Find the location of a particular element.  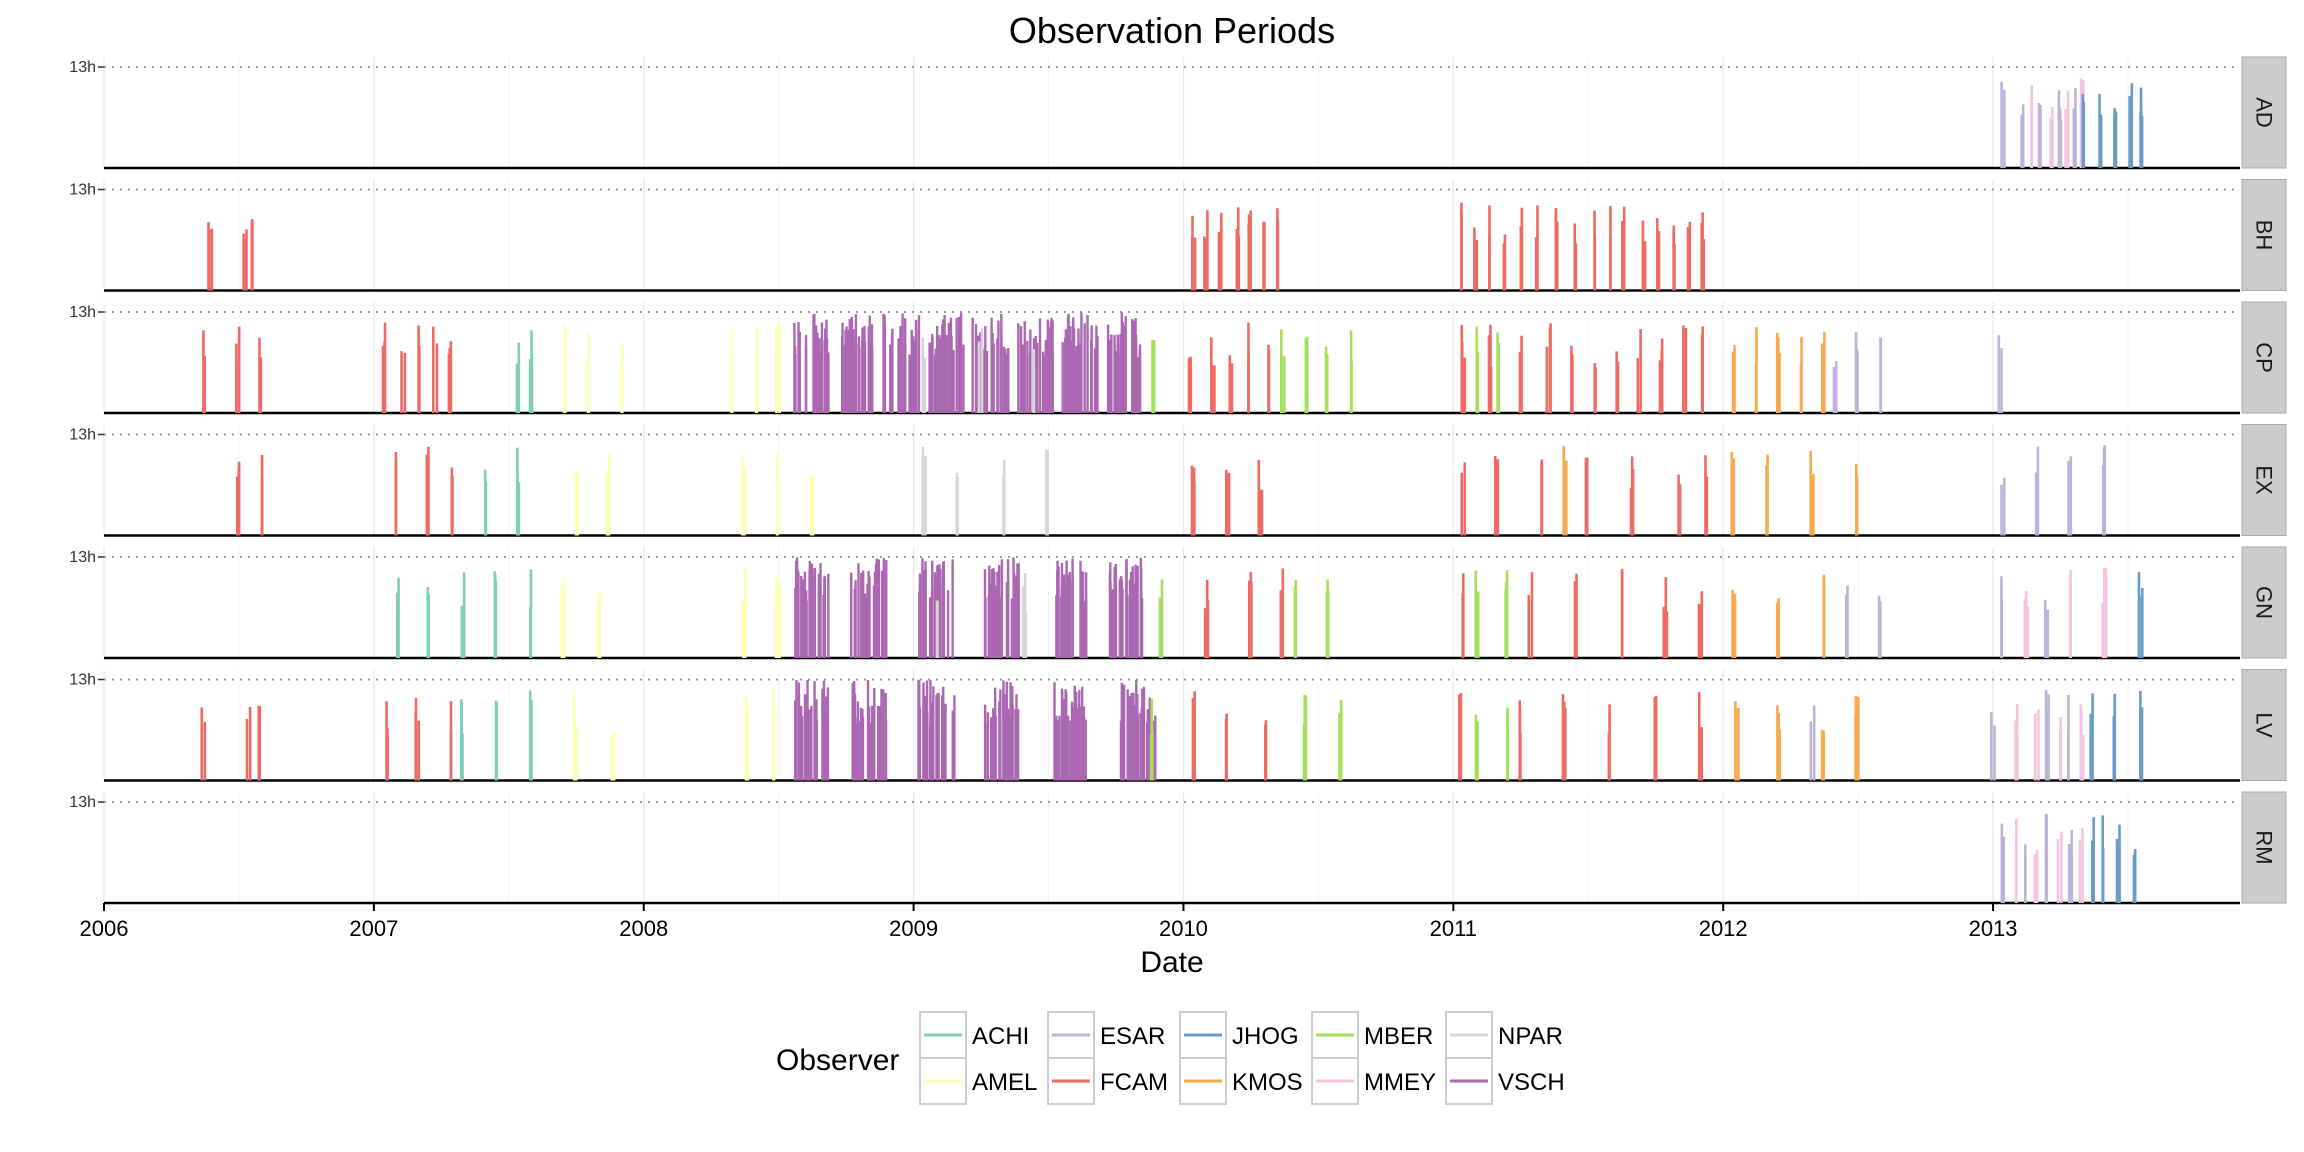

x-tick-label: 2007 is located at coordinates (373, 928).